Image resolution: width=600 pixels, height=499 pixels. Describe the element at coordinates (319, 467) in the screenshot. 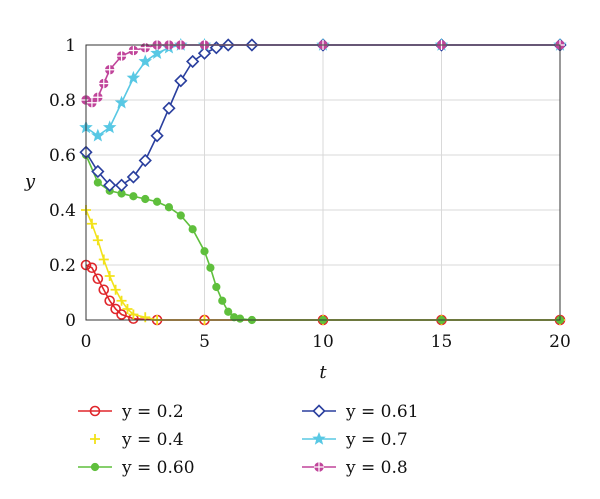

I see `legend-marker-highlight` at that location.